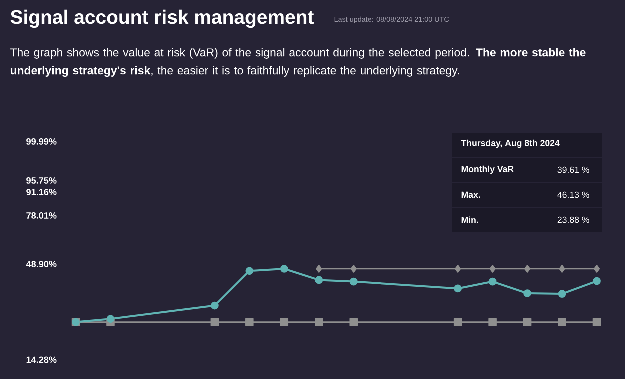 Image resolution: width=625 pixels, height=379 pixels. What do you see at coordinates (41, 264) in the screenshot?
I see `text: 48.90%` at bounding box center [41, 264].